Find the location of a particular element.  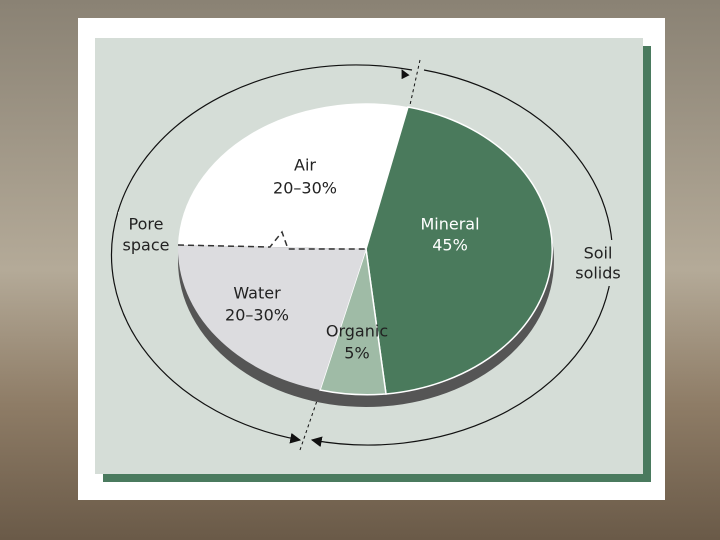

divider-top is located at coordinates (415, 82).